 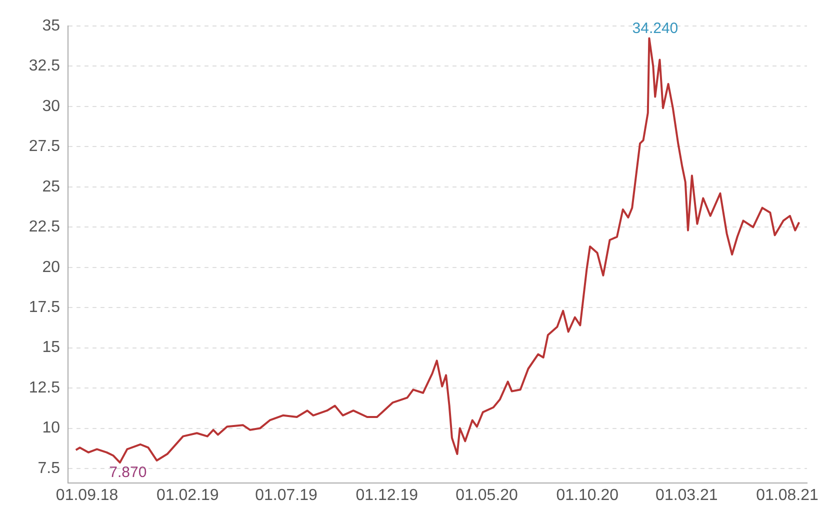 I want to click on y-tick-label: 30, so click(x=51, y=106).